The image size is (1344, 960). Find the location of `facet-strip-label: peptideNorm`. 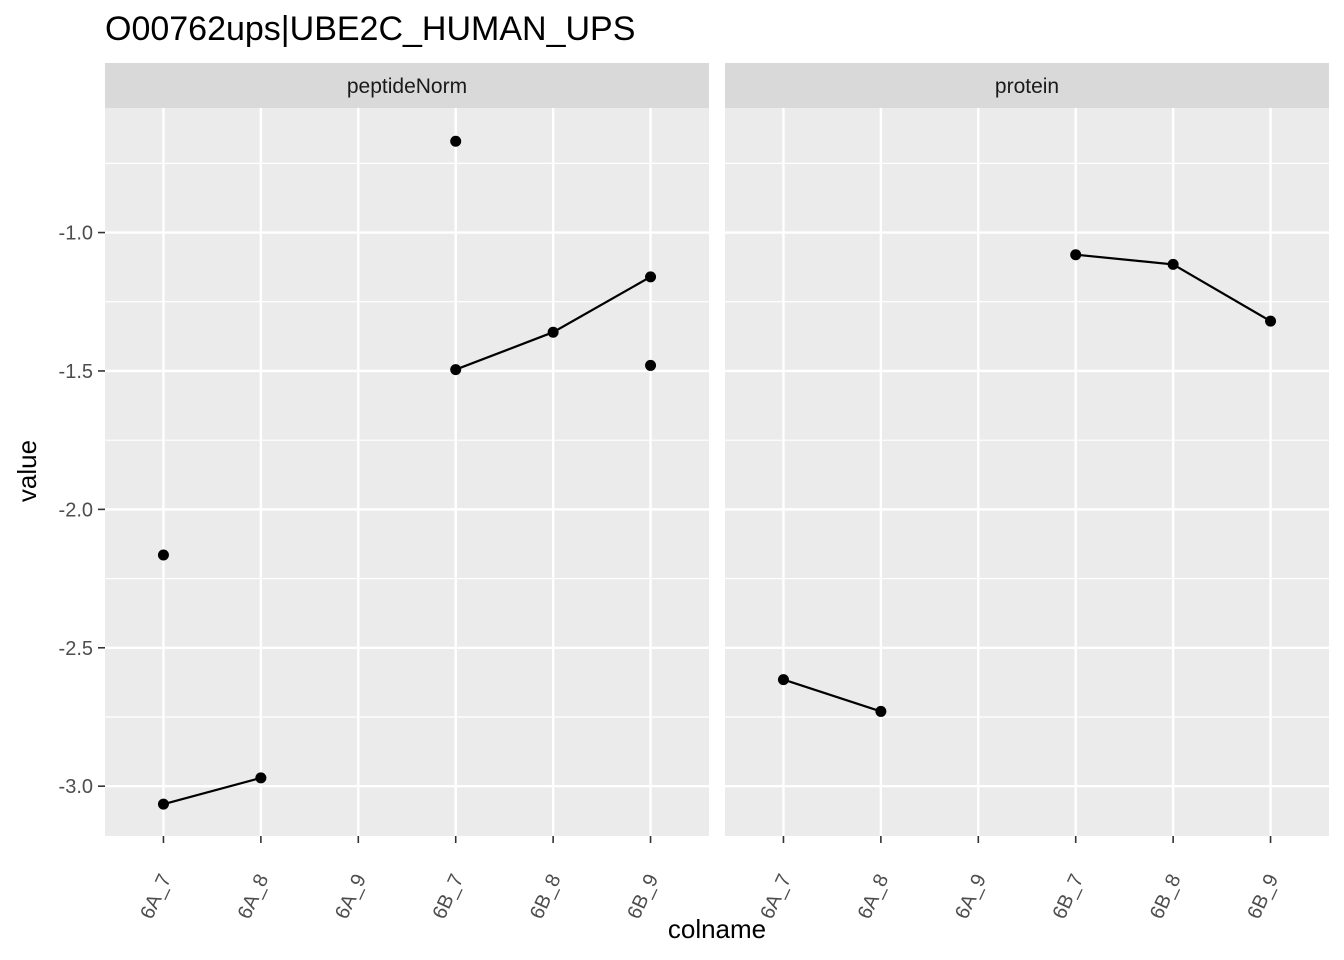

facet-strip-label: peptideNorm is located at coordinates (407, 86).